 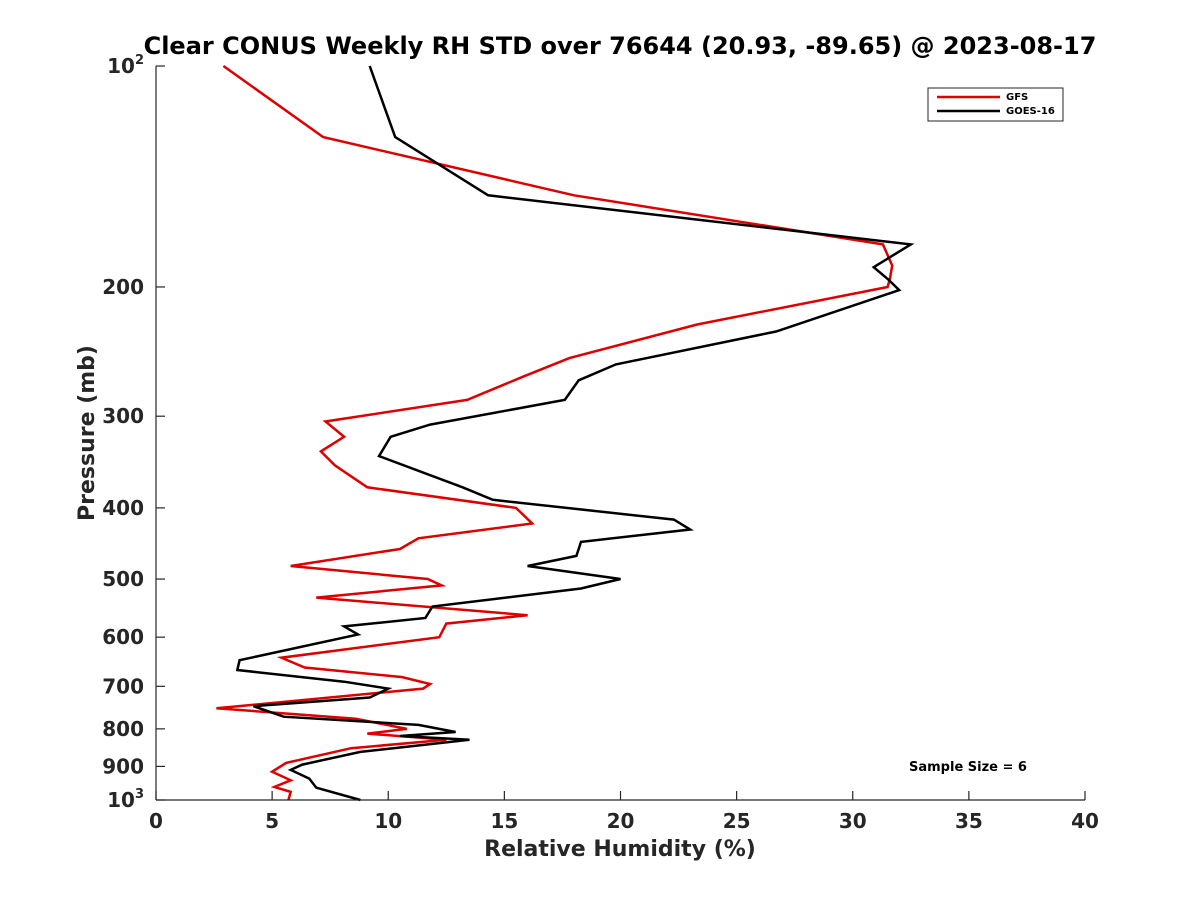 I want to click on x-tick-label: 35, so click(x=969, y=821).